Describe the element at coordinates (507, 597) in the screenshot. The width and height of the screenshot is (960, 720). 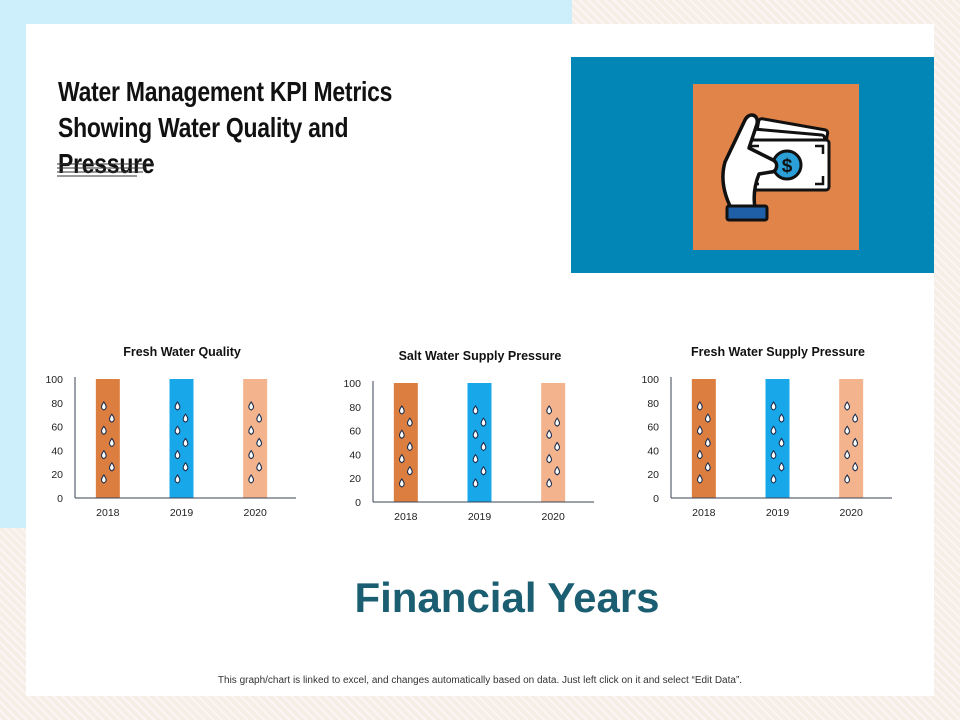
I see `section-heading: Financial Years` at that location.